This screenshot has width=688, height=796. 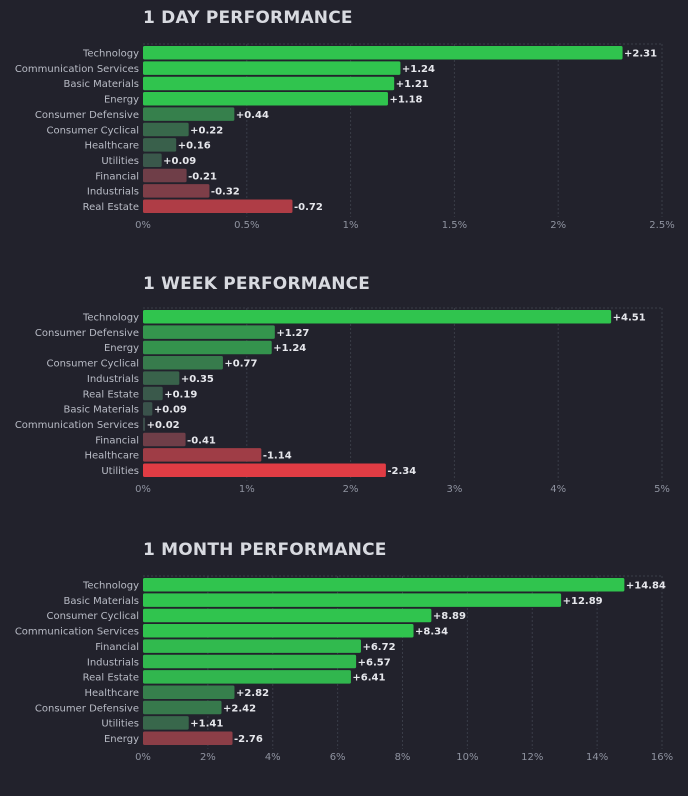 What do you see at coordinates (289, 348) in the screenshot?
I see `data-label: +1.24` at bounding box center [289, 348].